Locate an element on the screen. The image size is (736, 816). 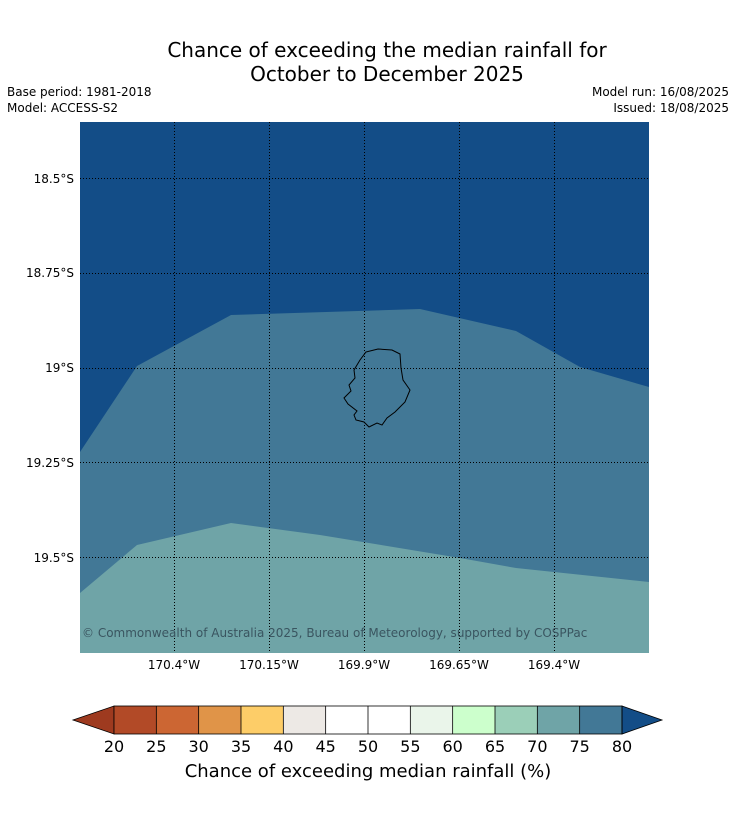
lat-label: 19.5°S is located at coordinates (54, 558).